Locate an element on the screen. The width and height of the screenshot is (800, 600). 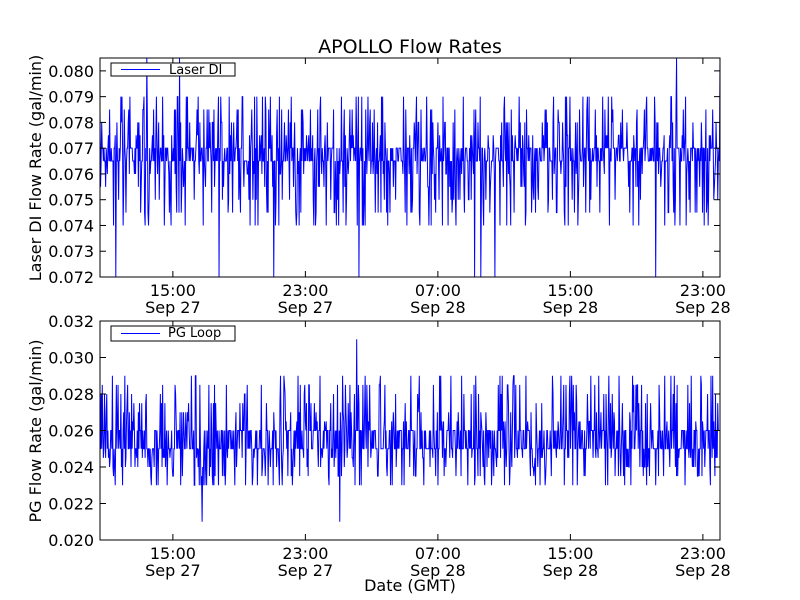
y-tick-label: 0.076 is located at coordinates (71, 174).